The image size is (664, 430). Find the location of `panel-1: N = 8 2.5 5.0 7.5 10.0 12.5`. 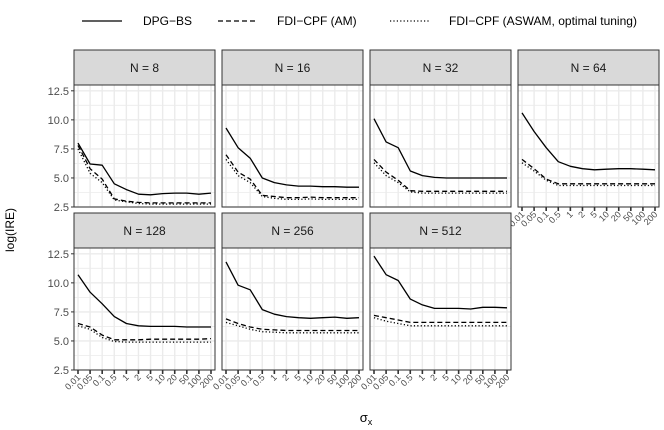

panel-1: N = 8 2.5 5.0 7.5 10.0 12.5 is located at coordinates (132, 131).